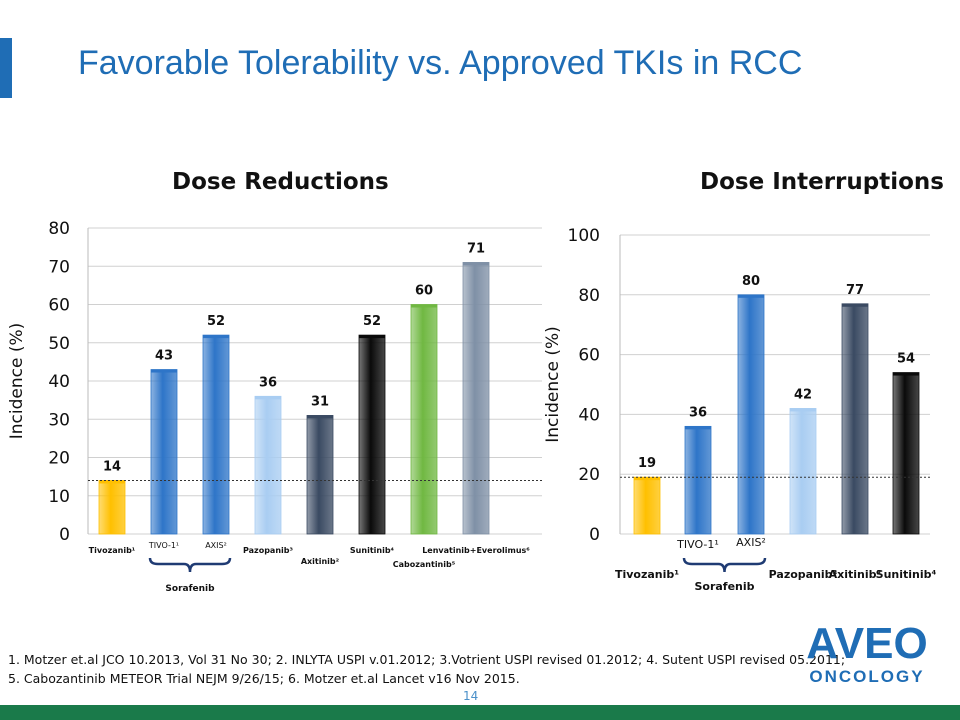 This screenshot has height=720, width=960. Describe the element at coordinates (751, 281) in the screenshot. I see `data-label: 80` at that location.